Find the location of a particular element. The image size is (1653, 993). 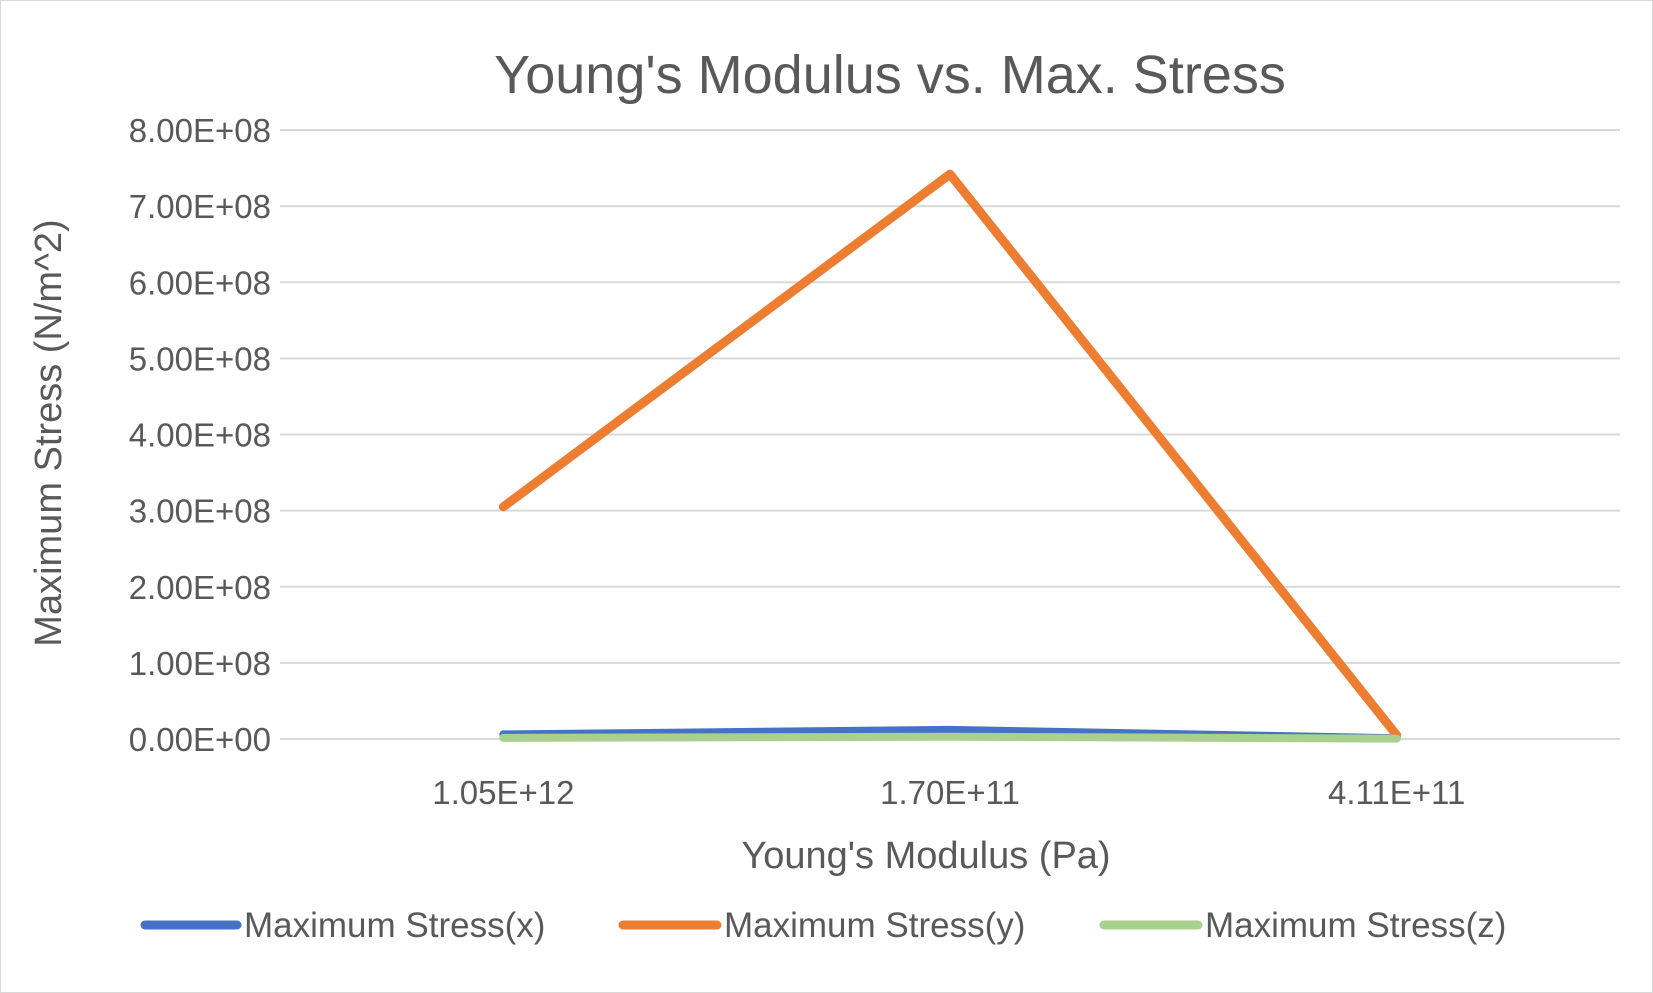

y-tick-label: 4.00E+08 is located at coordinates (200, 435).